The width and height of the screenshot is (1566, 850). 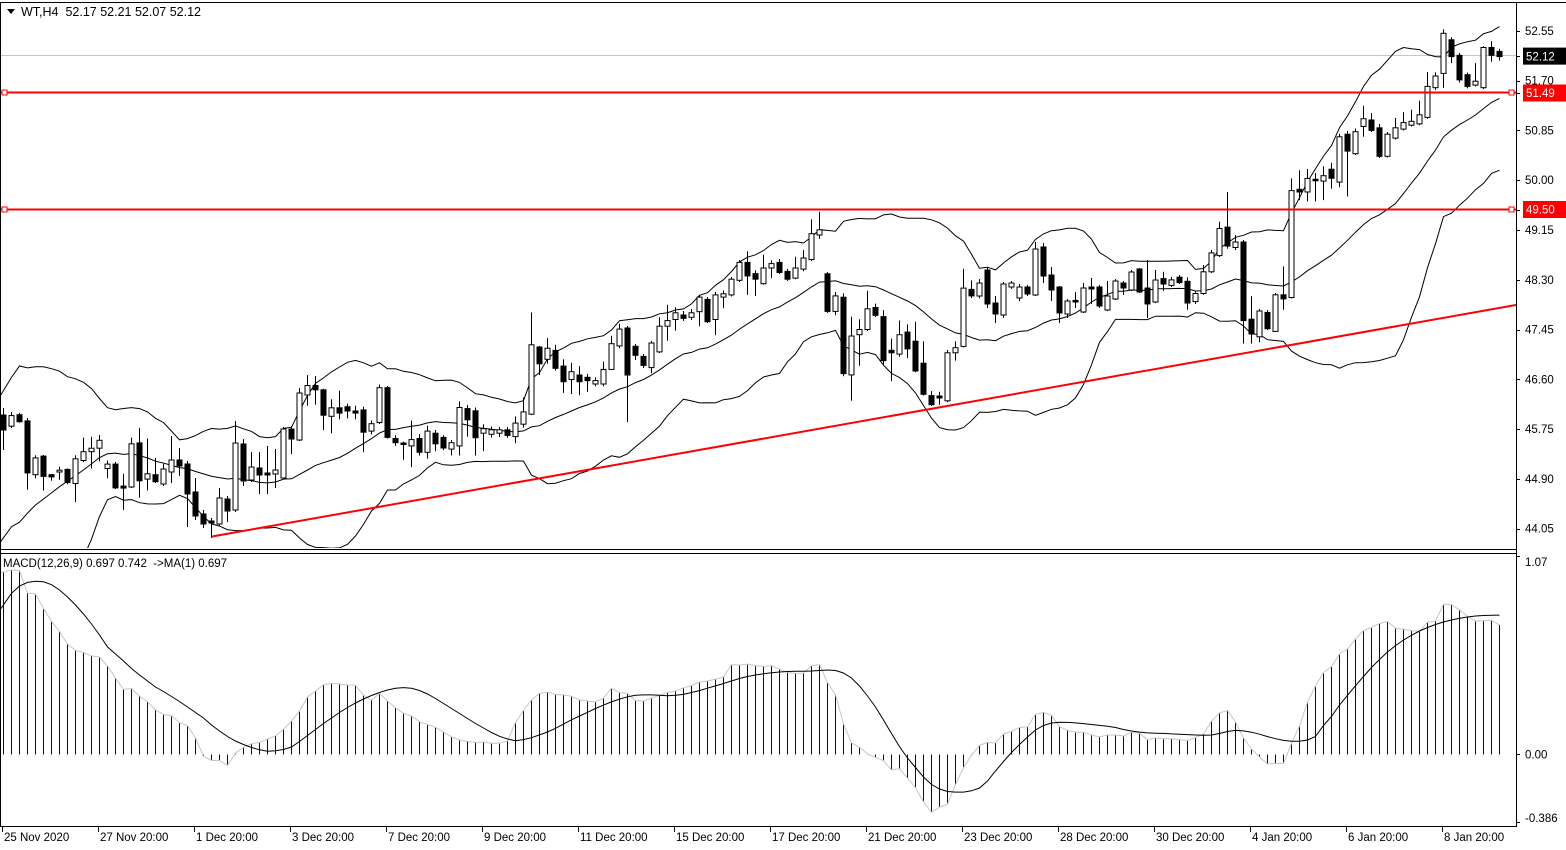 I want to click on svg-text: 47.45, so click(x=1539, y=331).